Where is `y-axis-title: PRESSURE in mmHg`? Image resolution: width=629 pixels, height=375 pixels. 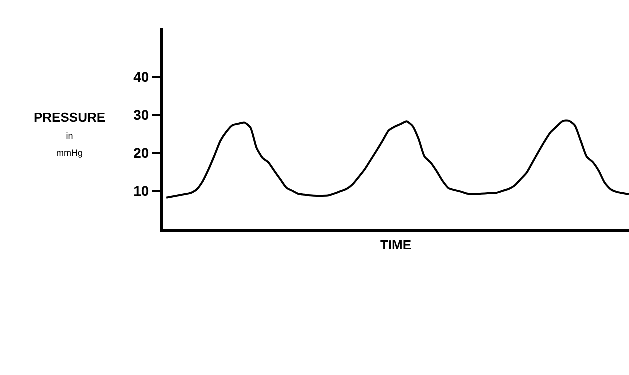
y-axis-title: PRESSURE in mmHg is located at coordinates (70, 134).